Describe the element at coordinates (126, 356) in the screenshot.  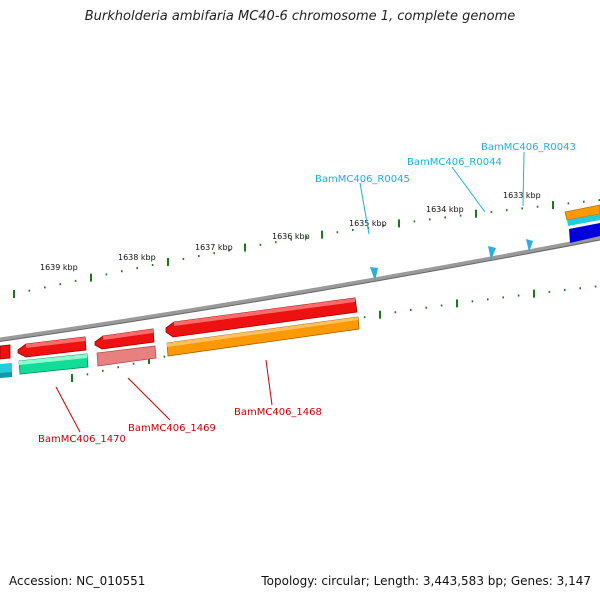
I see `gene-arrow-1469-pink` at that location.